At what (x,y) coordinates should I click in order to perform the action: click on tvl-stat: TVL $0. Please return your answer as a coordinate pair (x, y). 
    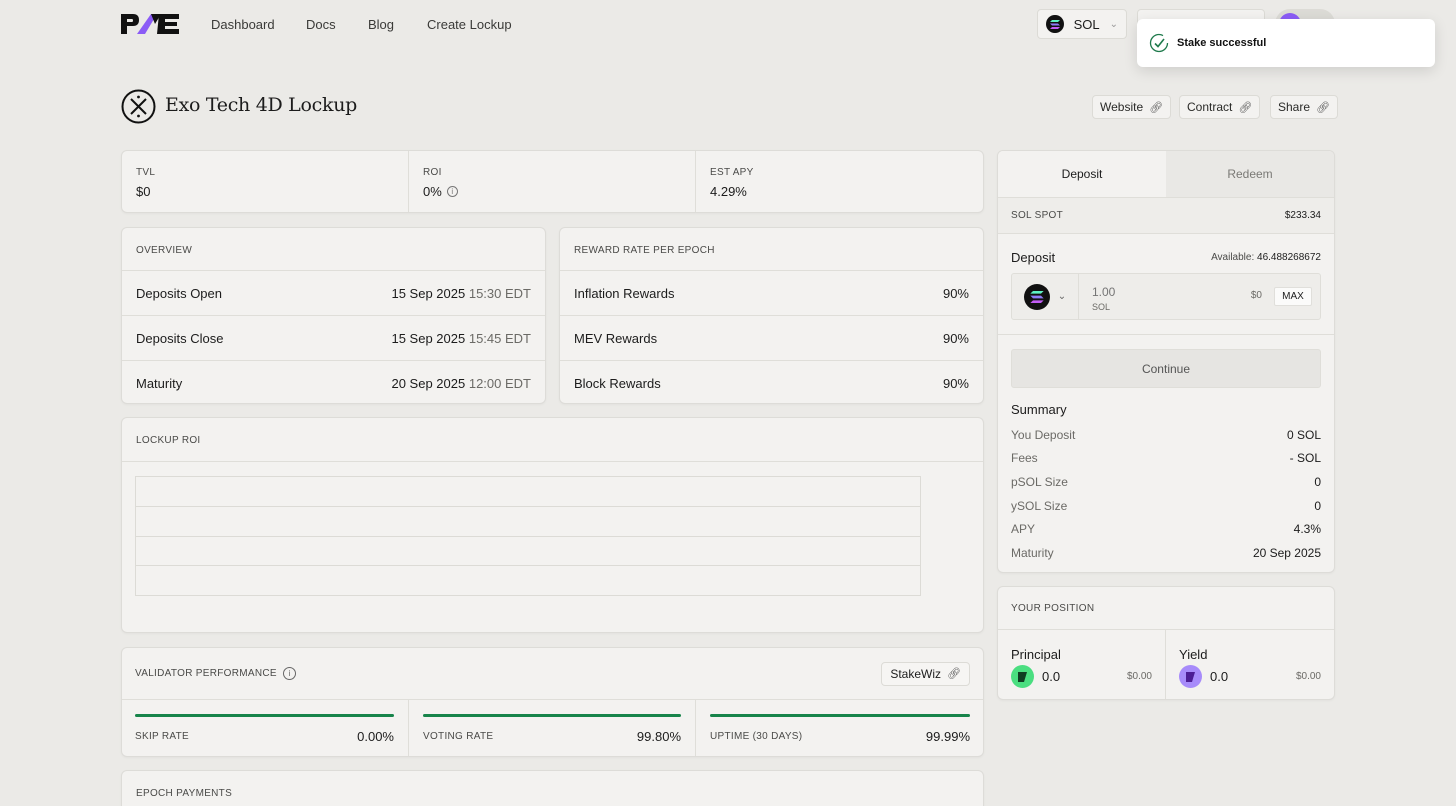
    Looking at the image, I should click on (265, 181).